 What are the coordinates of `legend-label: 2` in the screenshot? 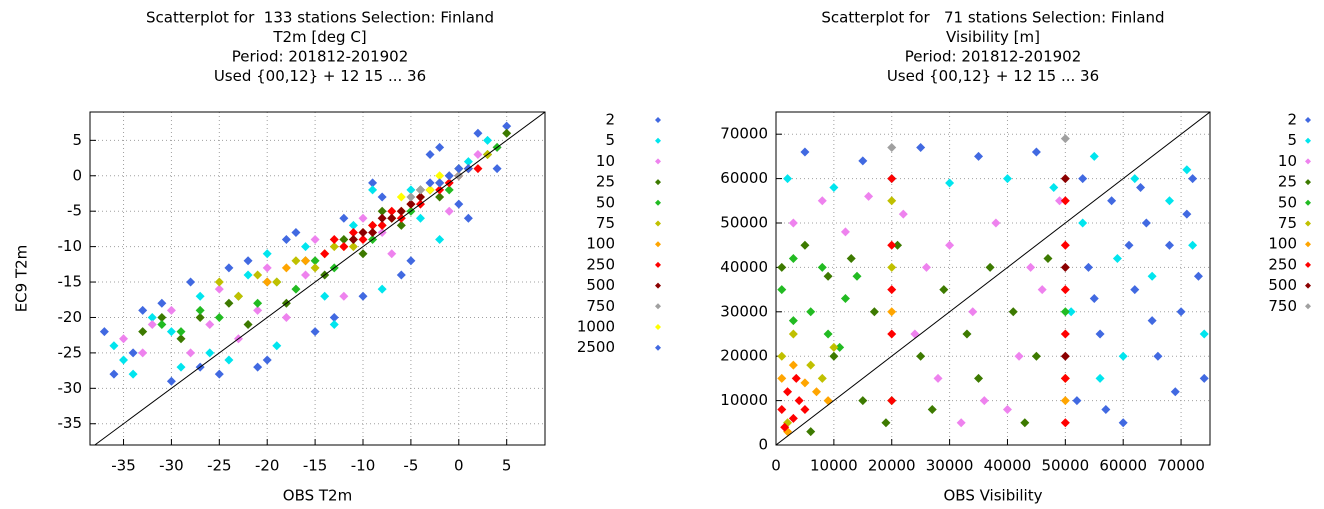 It's located at (1292, 120).